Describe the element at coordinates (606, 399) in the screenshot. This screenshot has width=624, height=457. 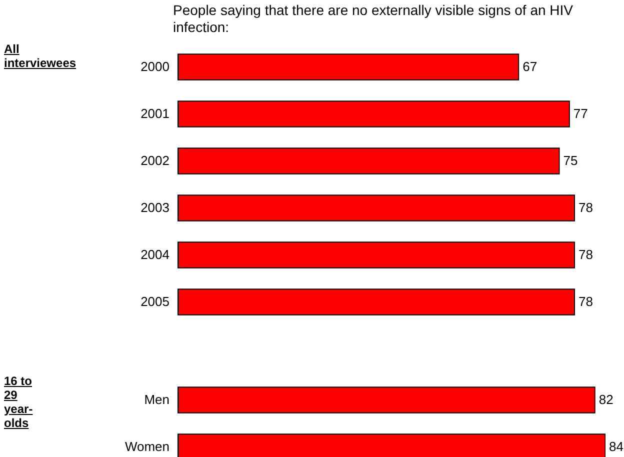
I see `data-label: 82` at that location.